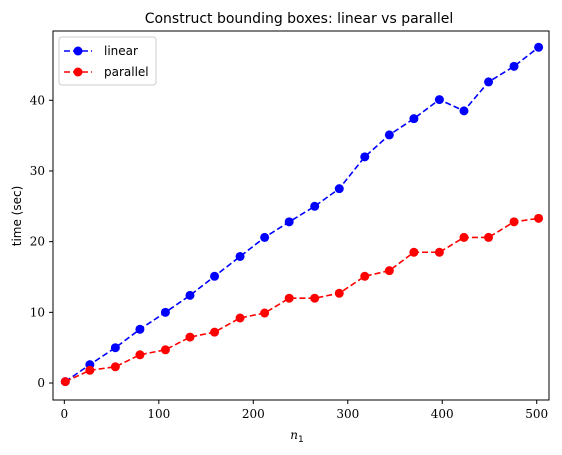  I want to click on y-tick-label: 10, so click(37, 312).